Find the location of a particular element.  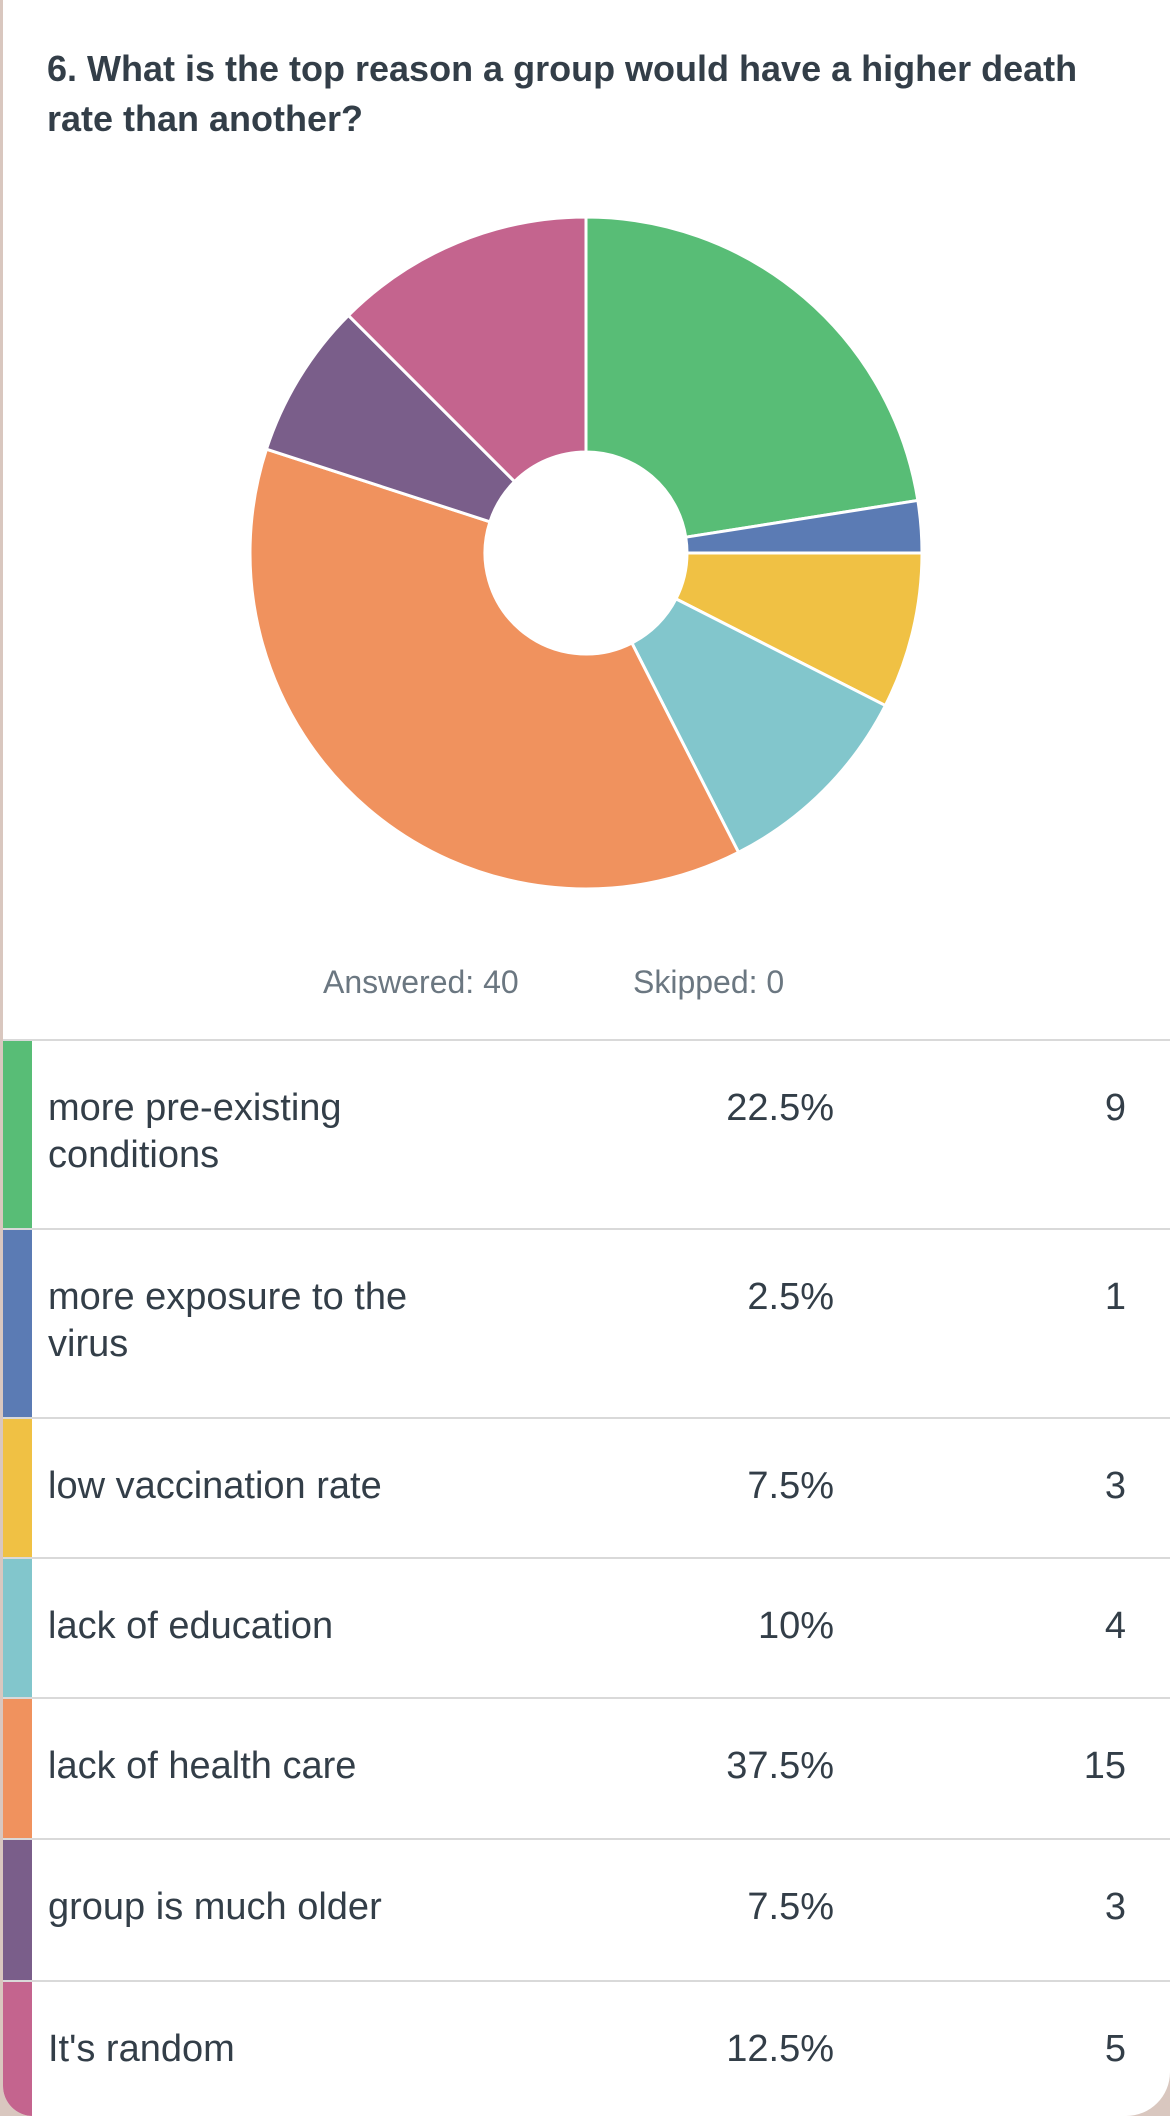

answer-percent: 12.5% is located at coordinates (780, 2049).